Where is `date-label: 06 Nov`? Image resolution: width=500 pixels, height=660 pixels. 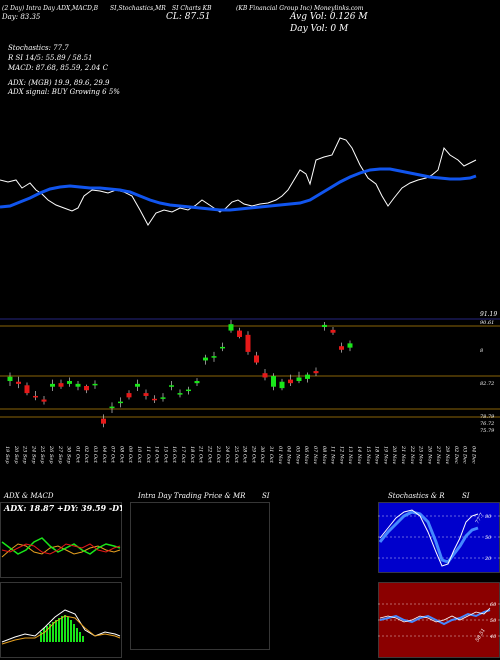 date-label: 06 Nov is located at coordinates (306, 455).